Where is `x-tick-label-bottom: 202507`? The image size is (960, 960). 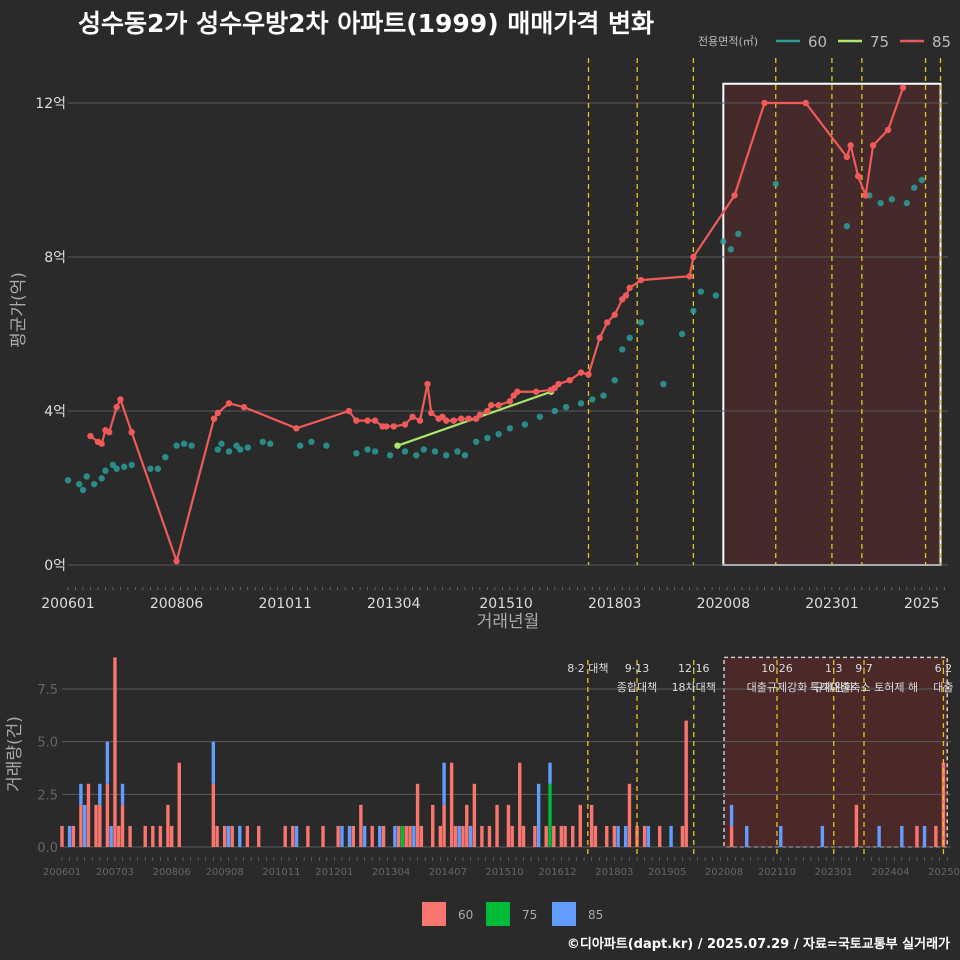 x-tick-label-bottom: 202507 is located at coordinates (944, 872).